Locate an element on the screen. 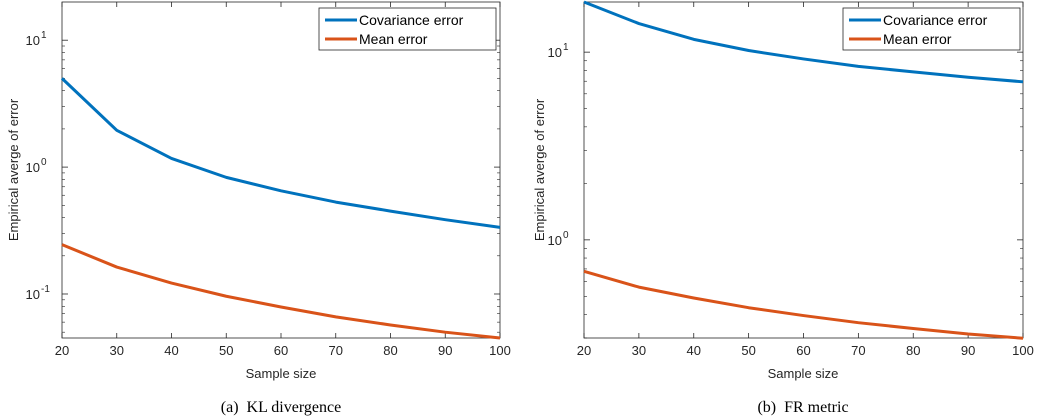  caption-fr-metric: (b) FR metric is located at coordinates (802, 407).